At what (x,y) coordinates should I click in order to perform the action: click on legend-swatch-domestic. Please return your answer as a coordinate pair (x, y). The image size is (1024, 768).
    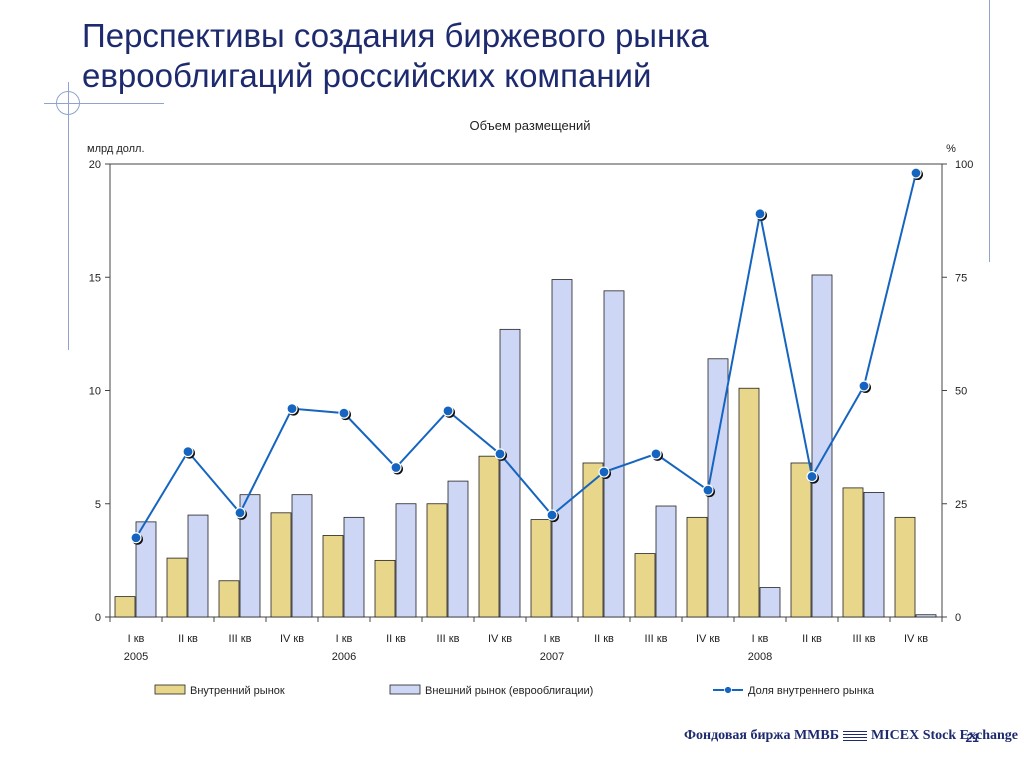
    Looking at the image, I should click on (170, 689).